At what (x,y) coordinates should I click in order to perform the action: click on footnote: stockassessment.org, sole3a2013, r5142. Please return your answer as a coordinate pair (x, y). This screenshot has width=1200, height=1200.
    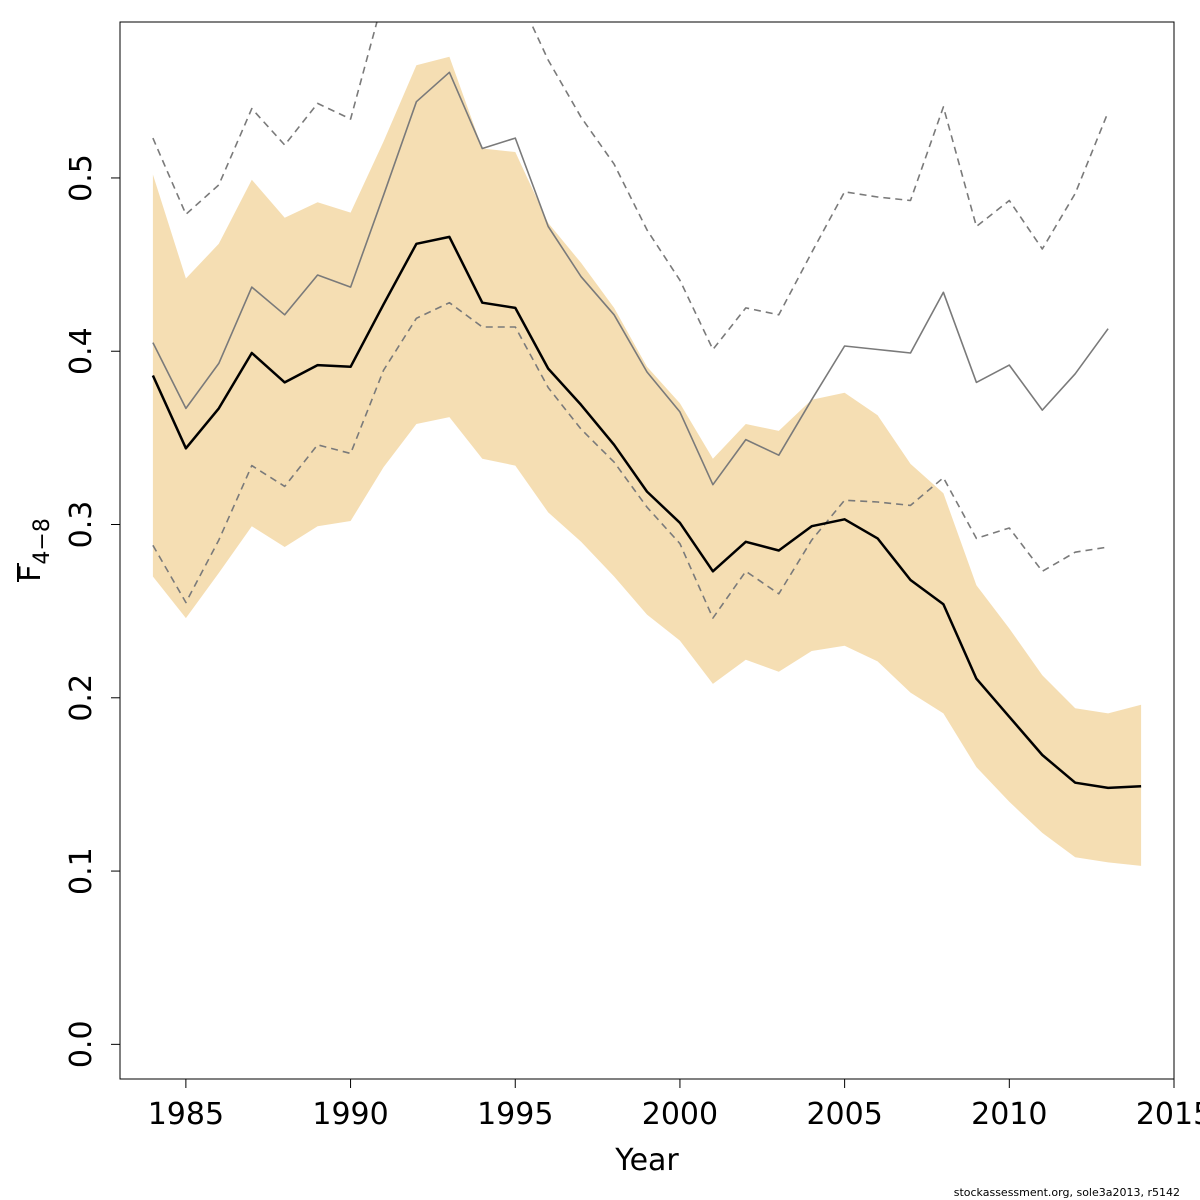
    Looking at the image, I should click on (1067, 1192).